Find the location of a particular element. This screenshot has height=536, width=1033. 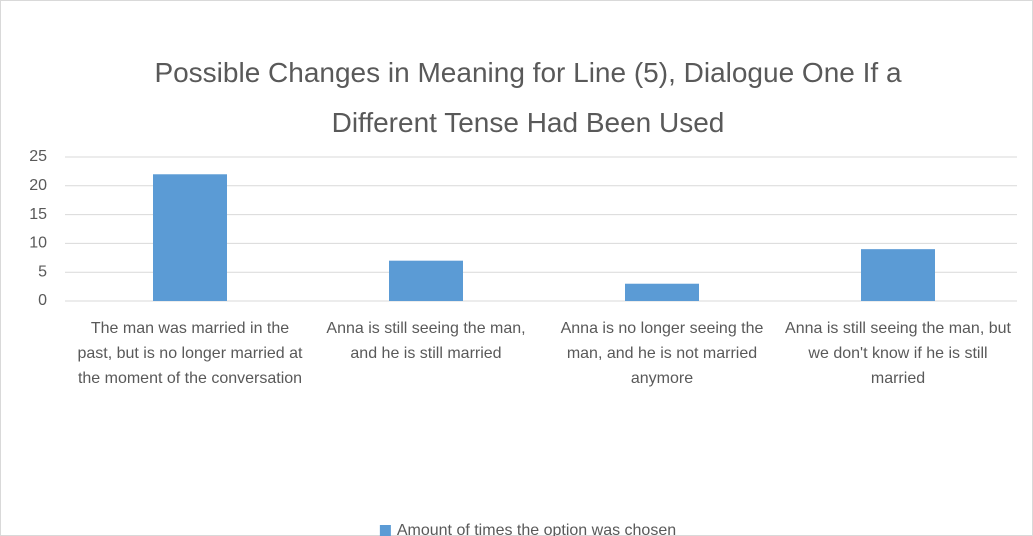

y-tick-label: 0 is located at coordinates (42, 300).